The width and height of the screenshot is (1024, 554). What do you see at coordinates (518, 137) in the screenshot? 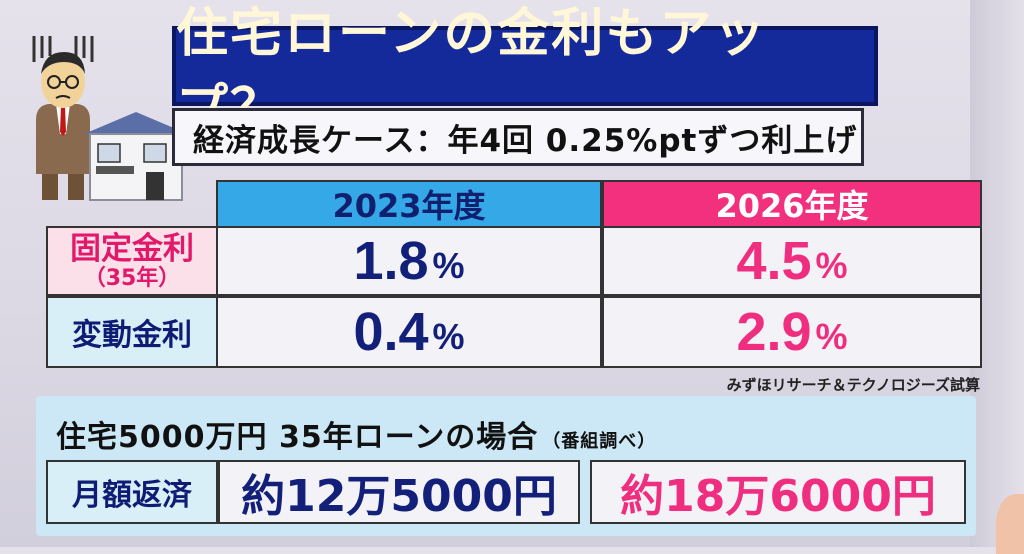
I see `scenario-subtitle: 経済成長ケース：年4回 0.25%ptずつ利上げ` at bounding box center [518, 137].